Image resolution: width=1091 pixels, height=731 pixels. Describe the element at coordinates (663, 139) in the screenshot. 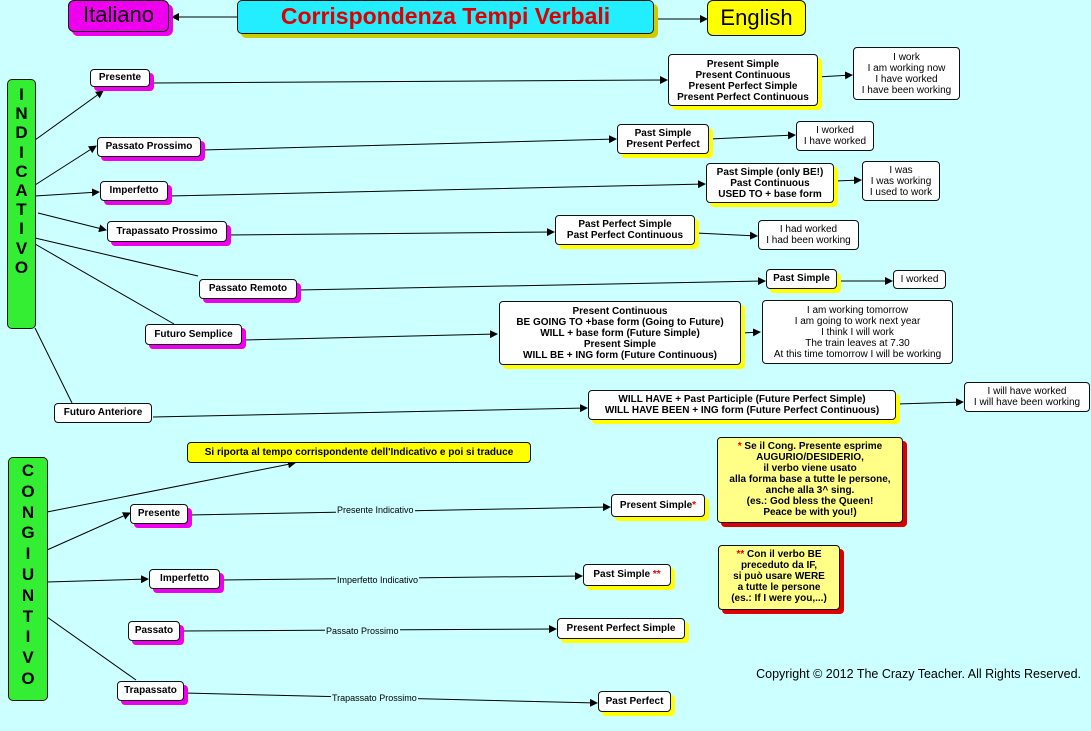

I see `en-passato-prossimo: Past Simple Present Perfect` at that location.